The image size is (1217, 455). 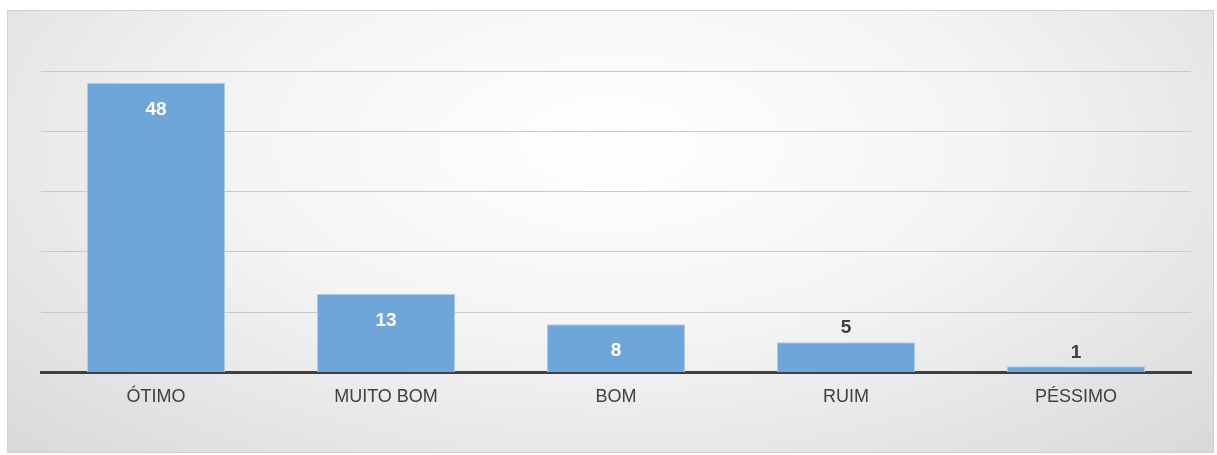 I want to click on x-tick-label: BOM, so click(x=616, y=396).